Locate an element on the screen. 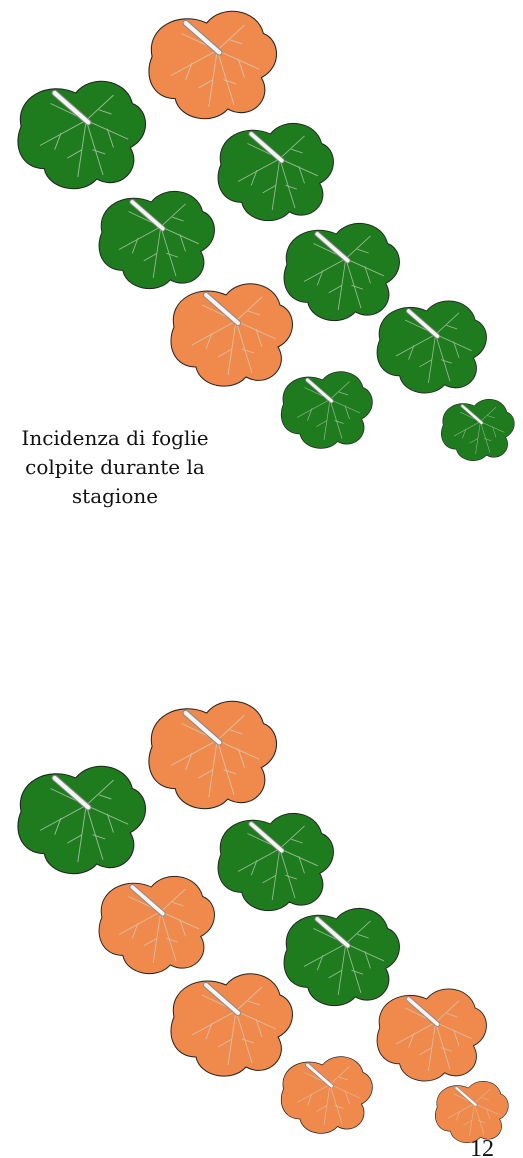 The height and width of the screenshot is (1158, 523). caption-line: stagione is located at coordinates (115, 496).